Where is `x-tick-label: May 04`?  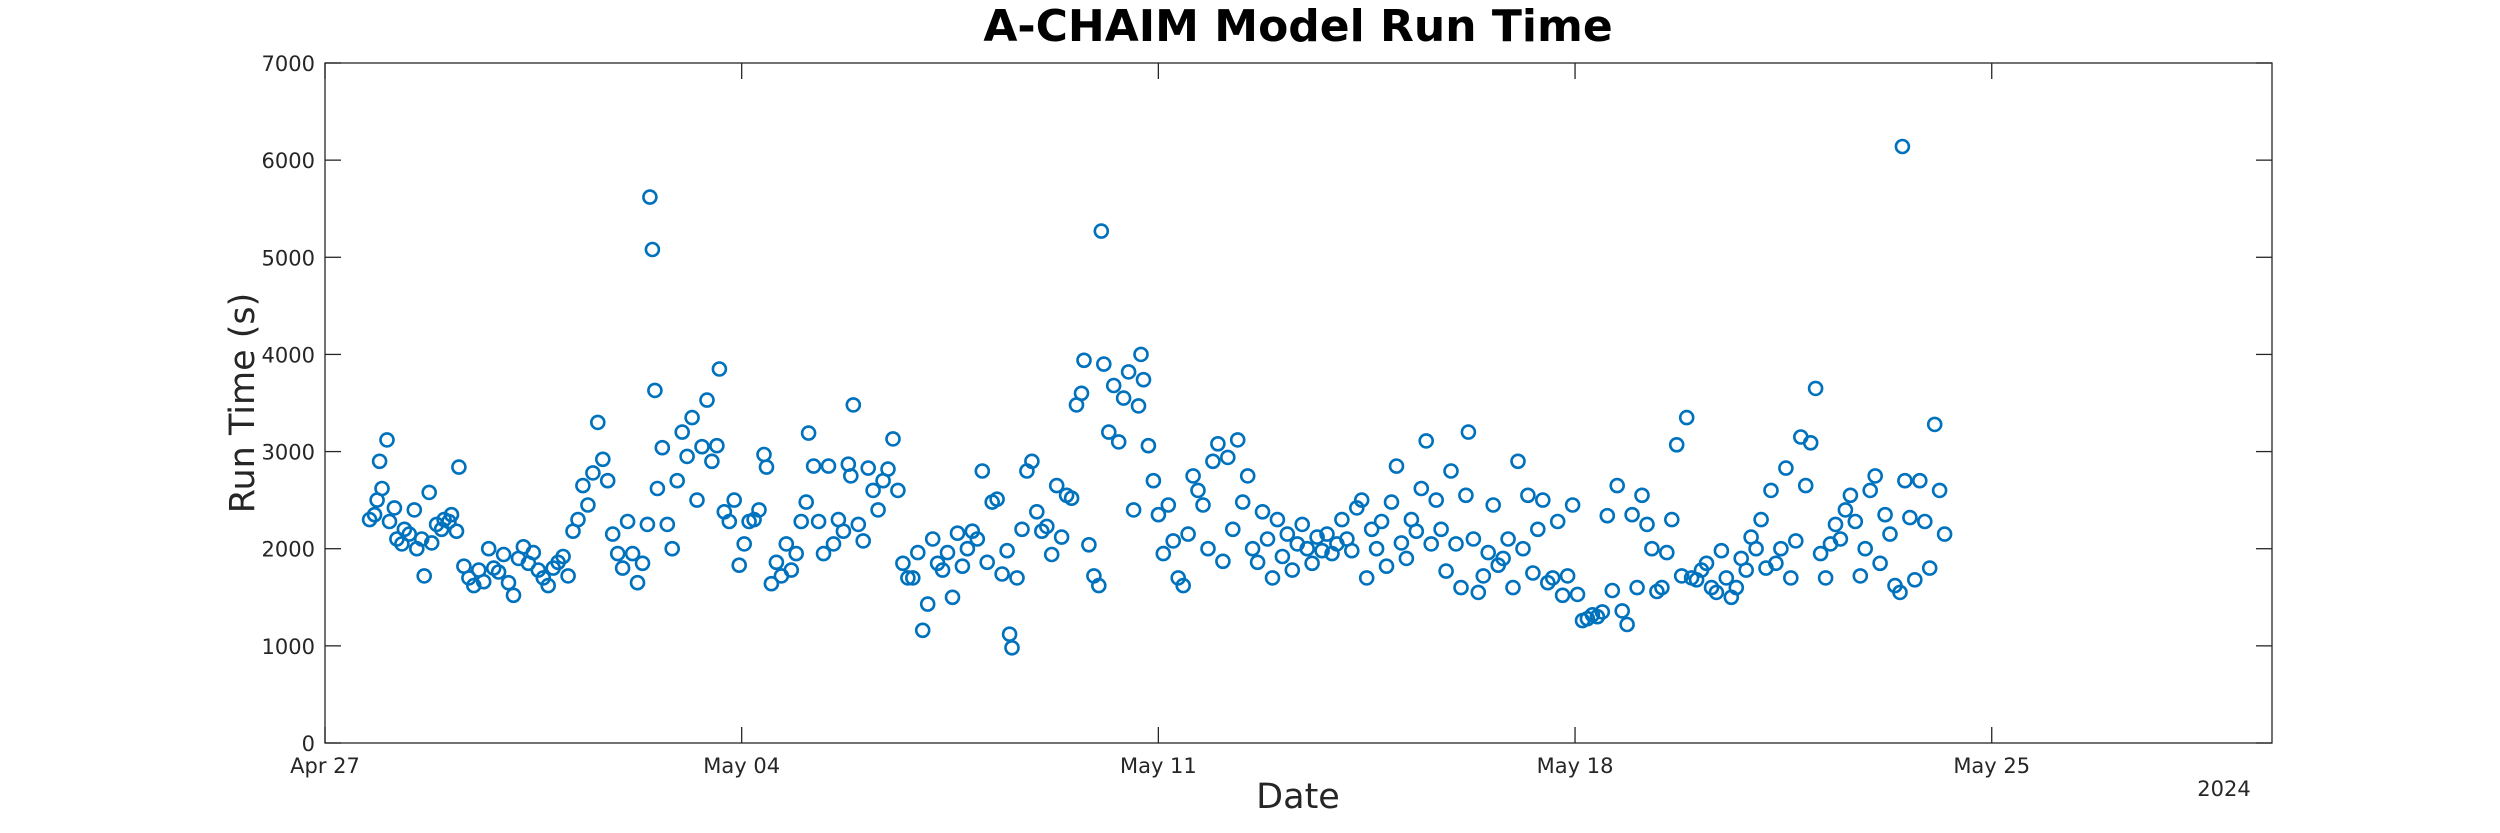
x-tick-label: May 04 is located at coordinates (741, 766).